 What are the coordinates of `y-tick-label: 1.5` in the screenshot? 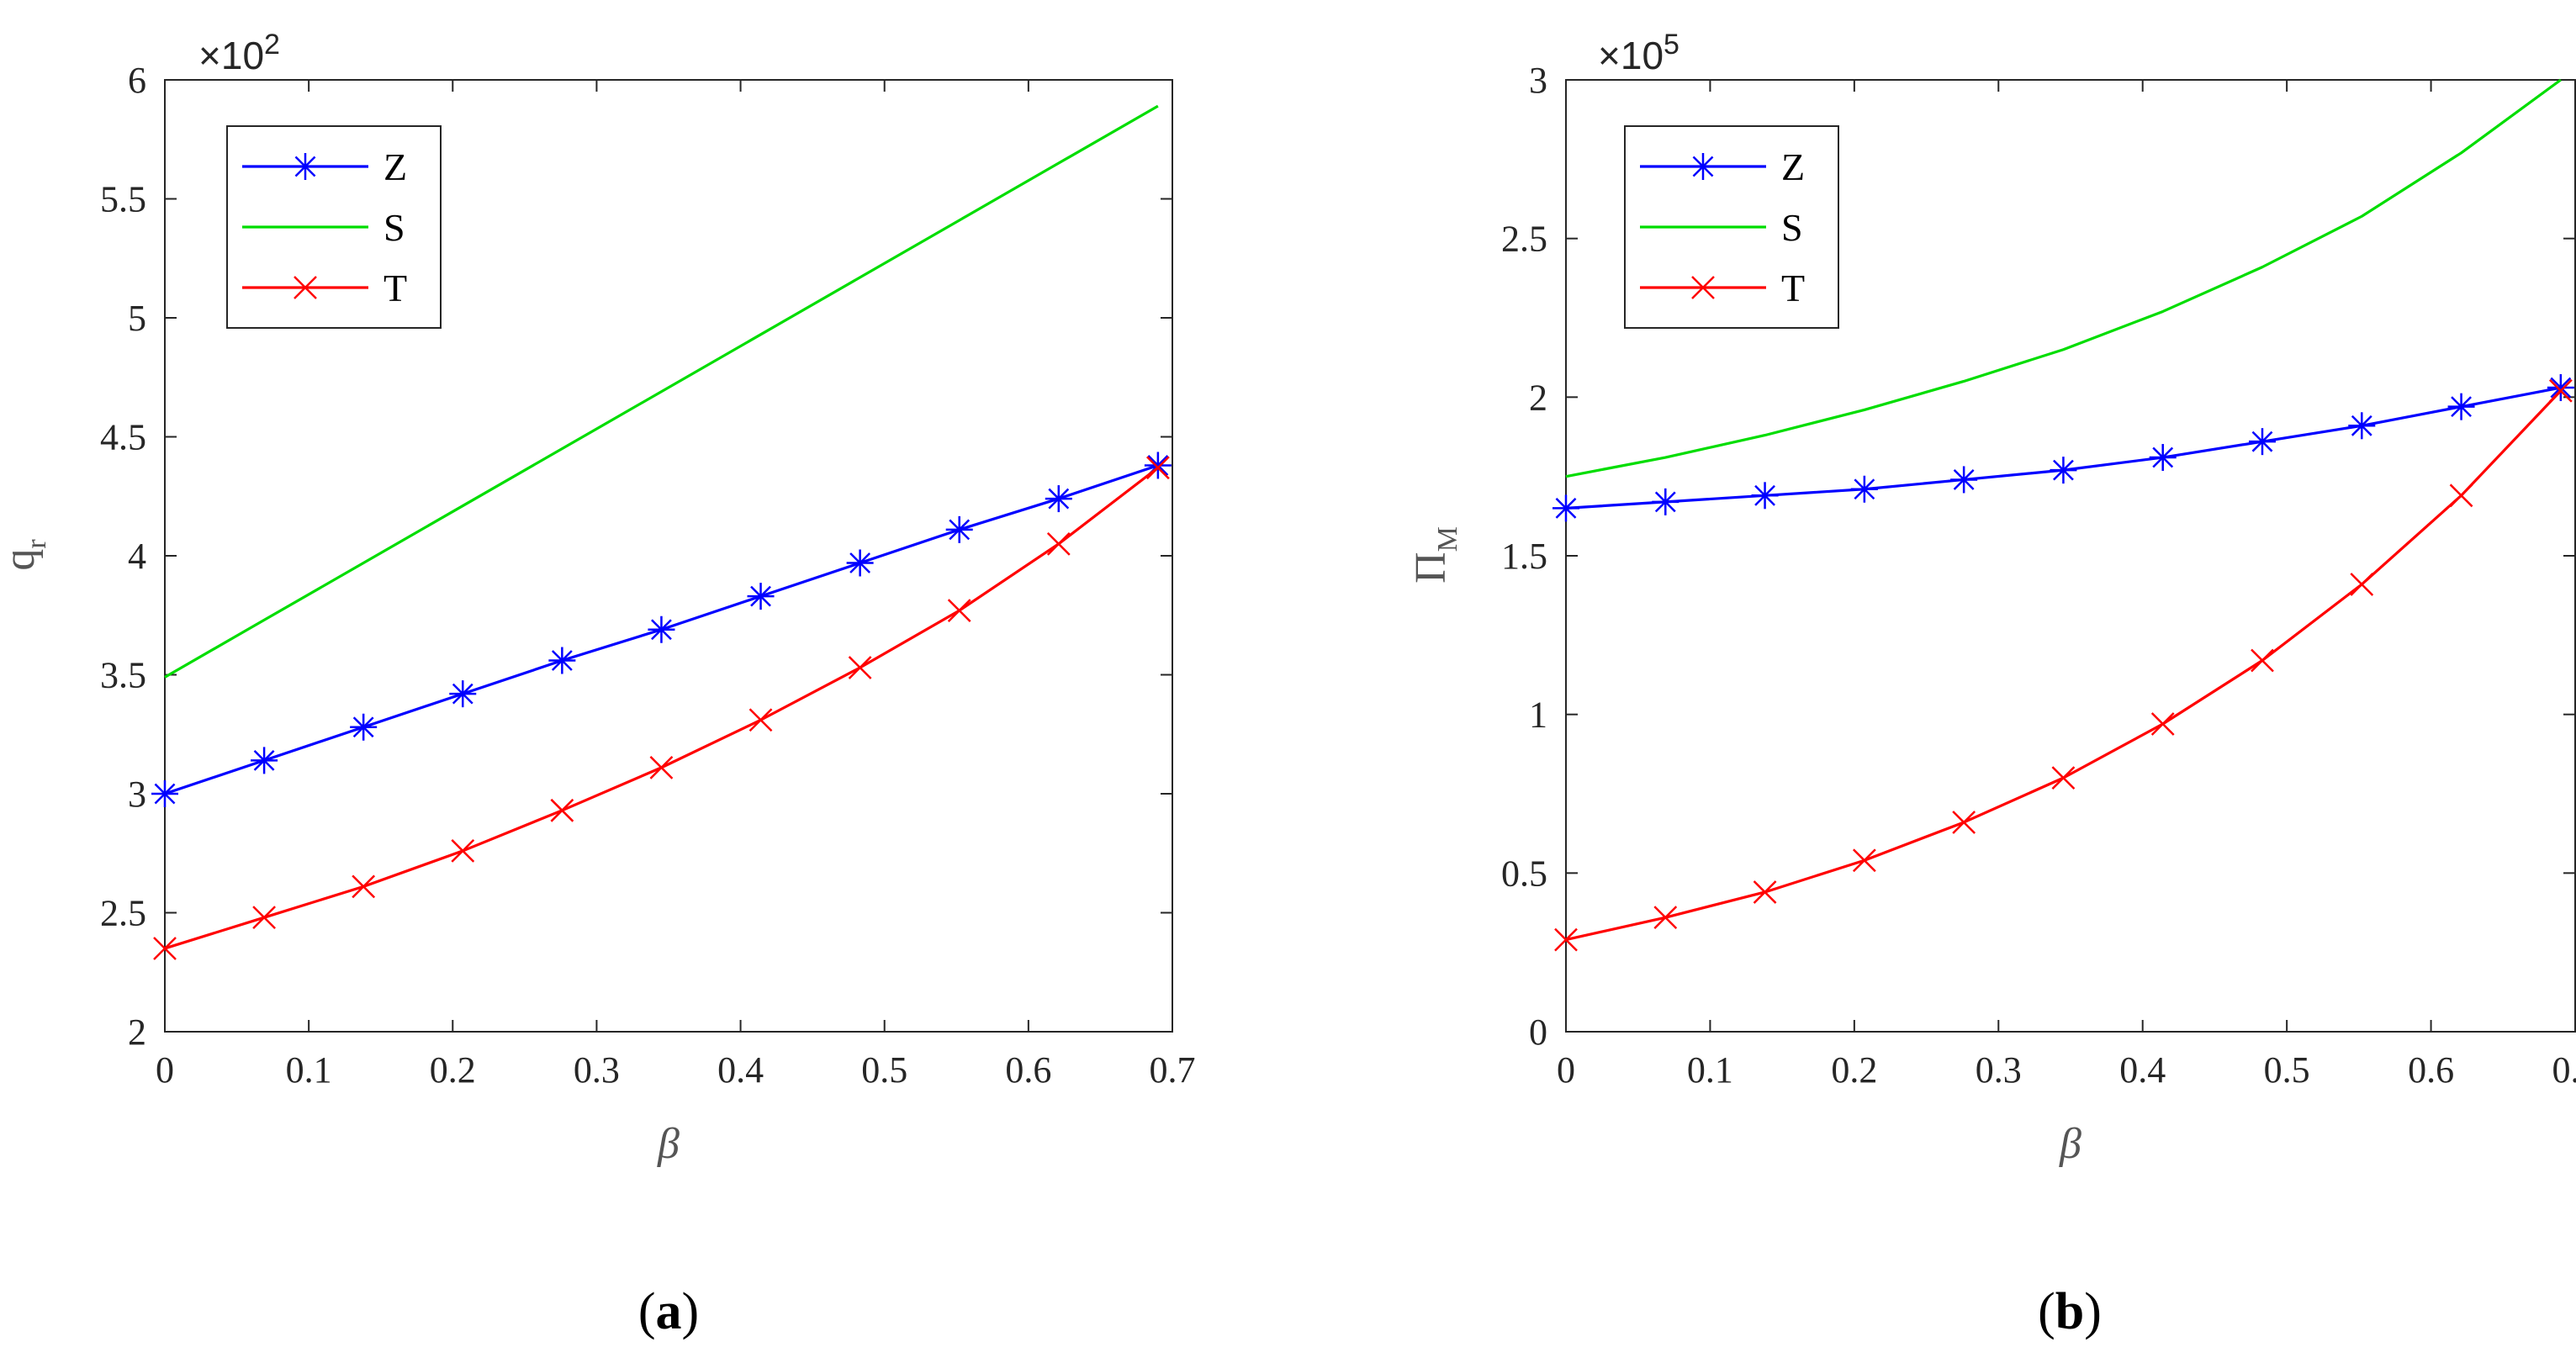 It's located at (1524, 556).